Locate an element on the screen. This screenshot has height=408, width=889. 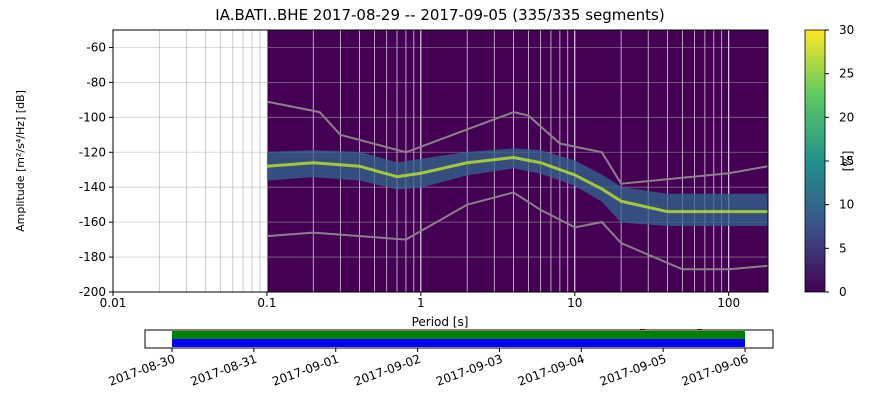
x-tick-label: 0.1 is located at coordinates (266, 303).